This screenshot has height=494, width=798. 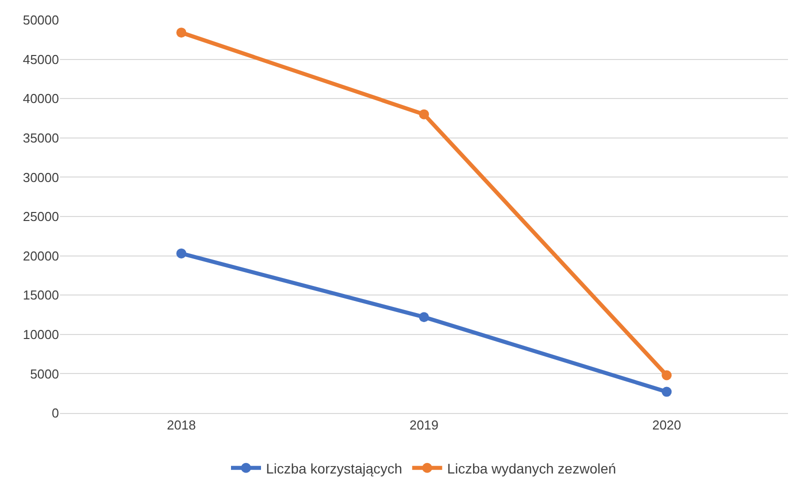 I want to click on y-tick-label: 10000, so click(x=40, y=334).